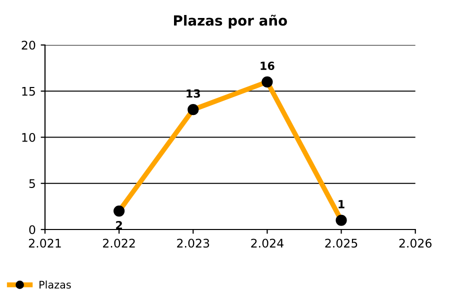 The width and height of the screenshot is (450, 300). I want to click on data-label: 1, so click(341, 204).